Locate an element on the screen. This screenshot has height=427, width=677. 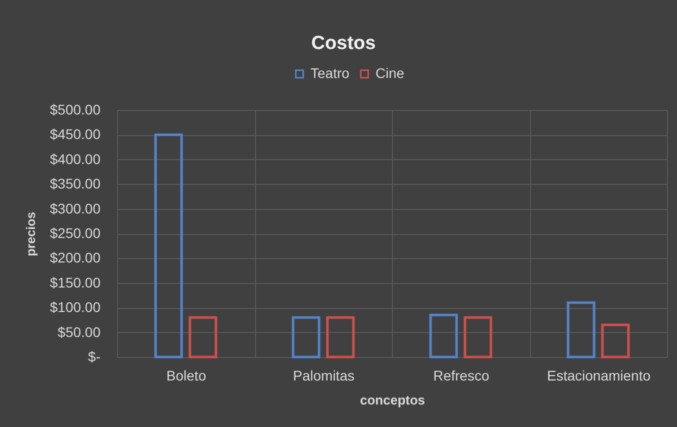
y-axis-title: precios is located at coordinates (31, 234).